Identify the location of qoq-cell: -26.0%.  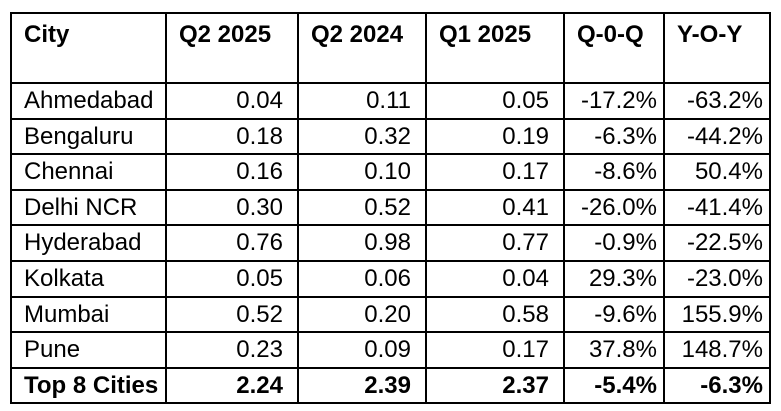
(614, 207).